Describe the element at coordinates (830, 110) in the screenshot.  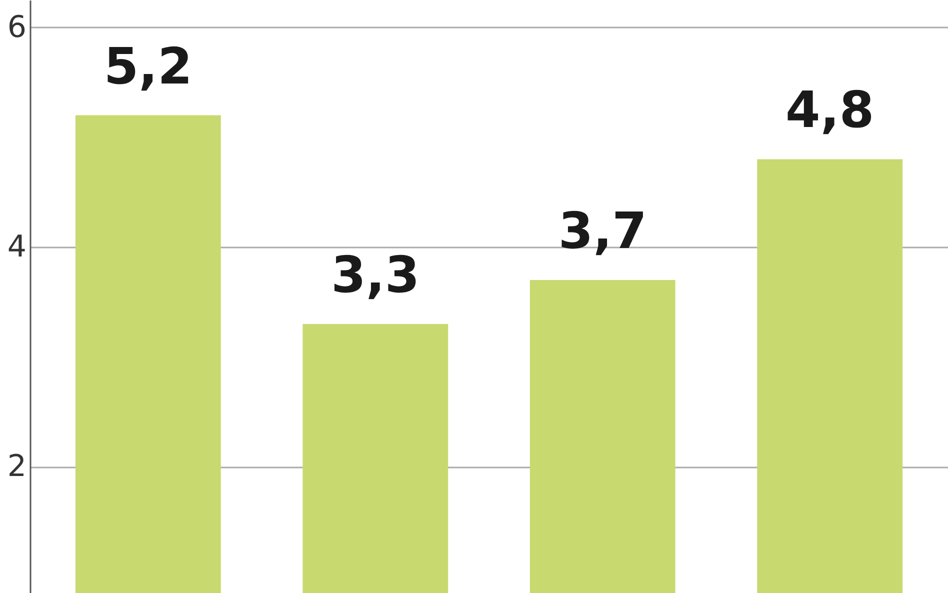
I see `data-label: 4,8` at that location.